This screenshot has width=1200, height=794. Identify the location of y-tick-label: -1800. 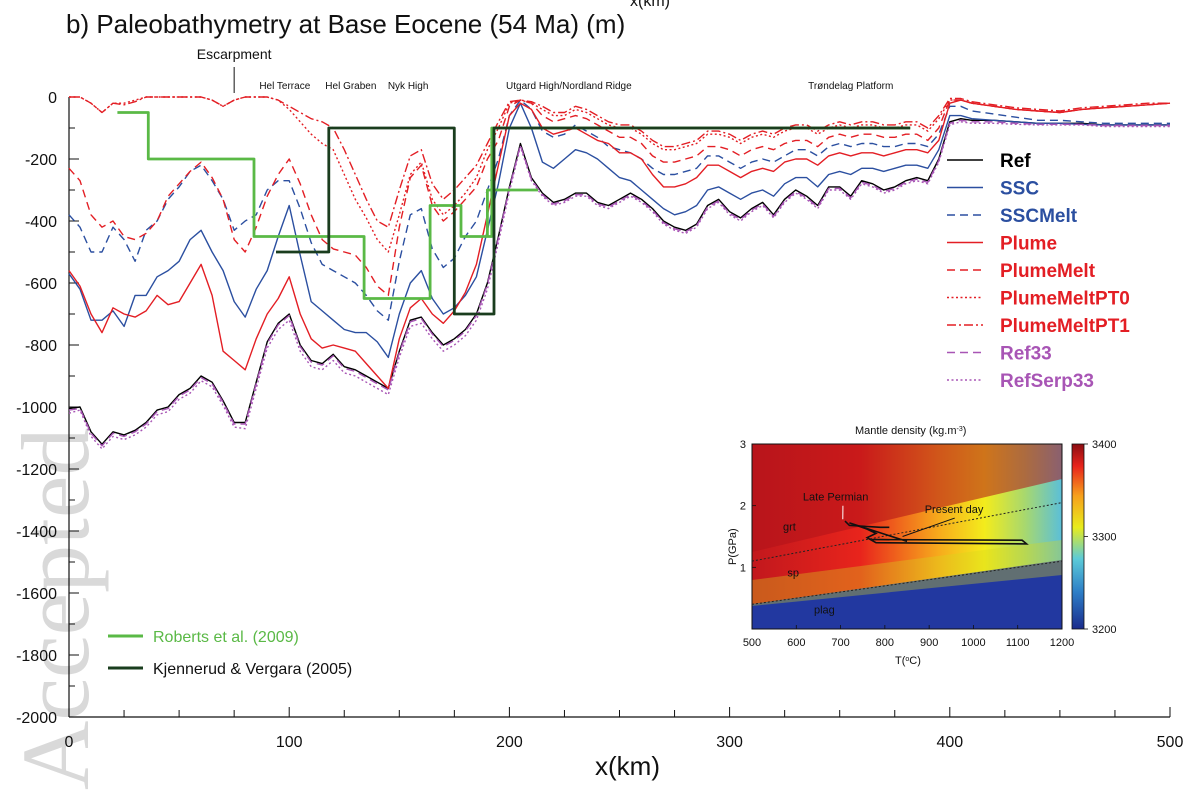
(36, 656).